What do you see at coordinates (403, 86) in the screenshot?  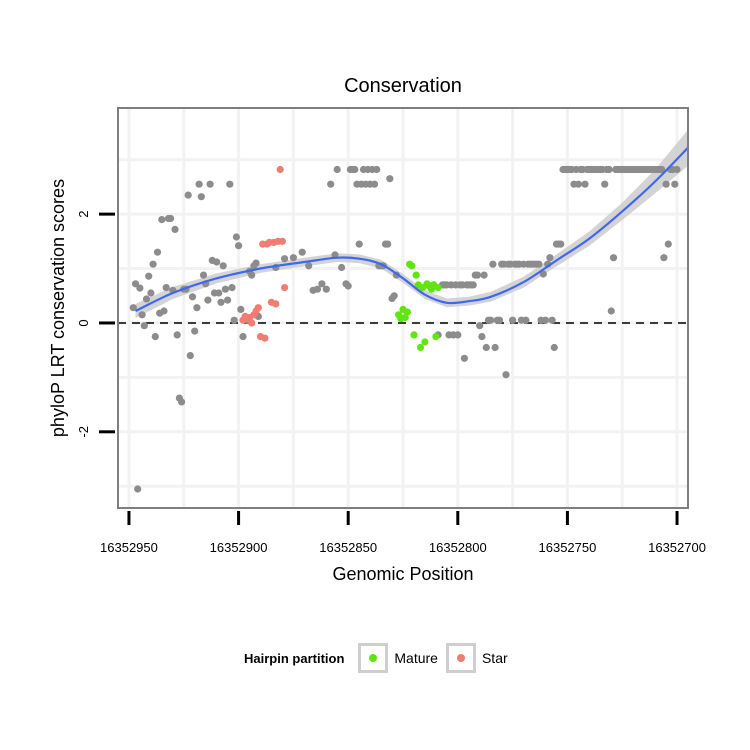 I see `chart-title: Conservation` at bounding box center [403, 86].